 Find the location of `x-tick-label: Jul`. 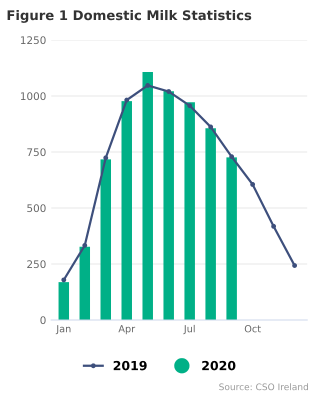

x-tick-label: Jul is located at coordinates (189, 329).